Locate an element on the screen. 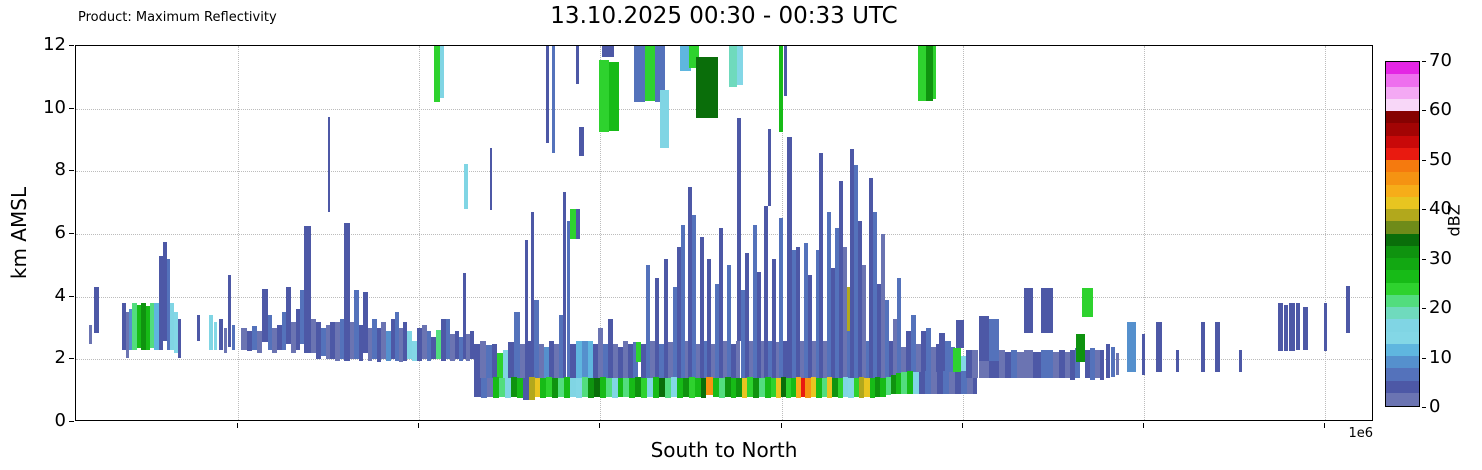 The image size is (1482, 470). y-gridline is located at coordinates (724, 172).